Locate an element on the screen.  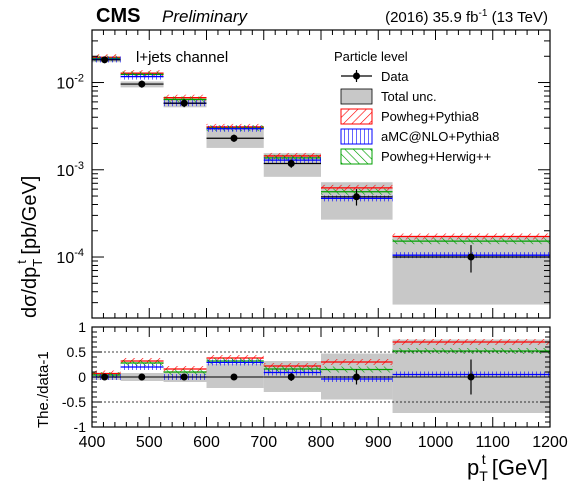
legend-label-powheg-herwig: Powheg+Herwig++ is located at coordinates (436, 156).